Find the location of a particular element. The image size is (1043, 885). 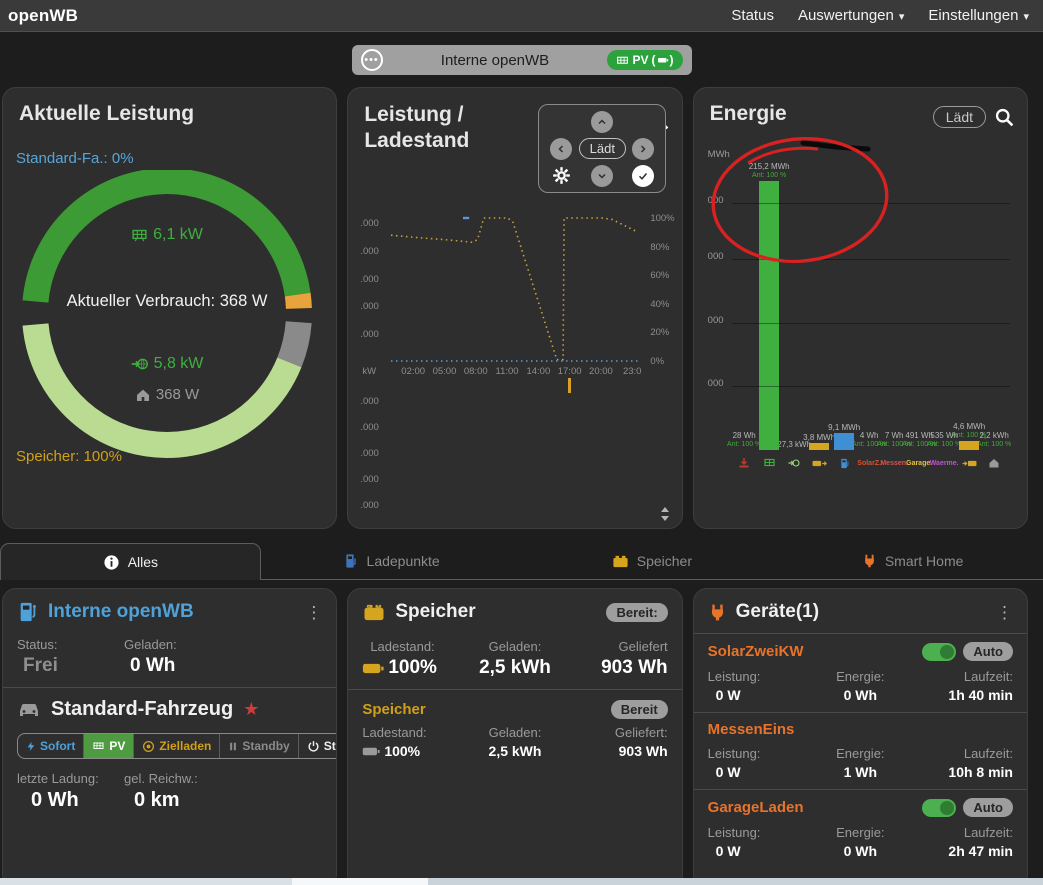

bar-value-label: 491 Wh is located at coordinates (919, 436).